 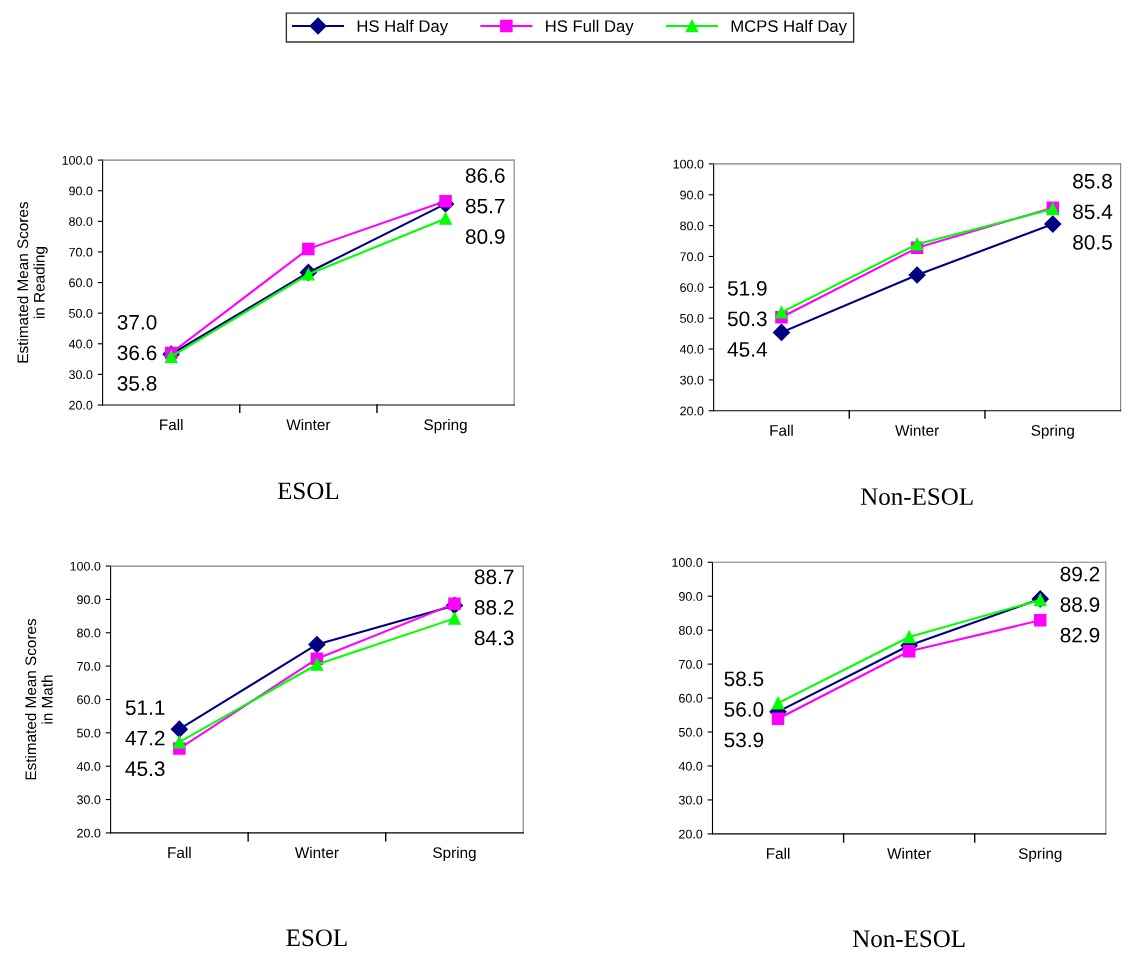 I want to click on data-label: 80.5, so click(x=1092, y=242).